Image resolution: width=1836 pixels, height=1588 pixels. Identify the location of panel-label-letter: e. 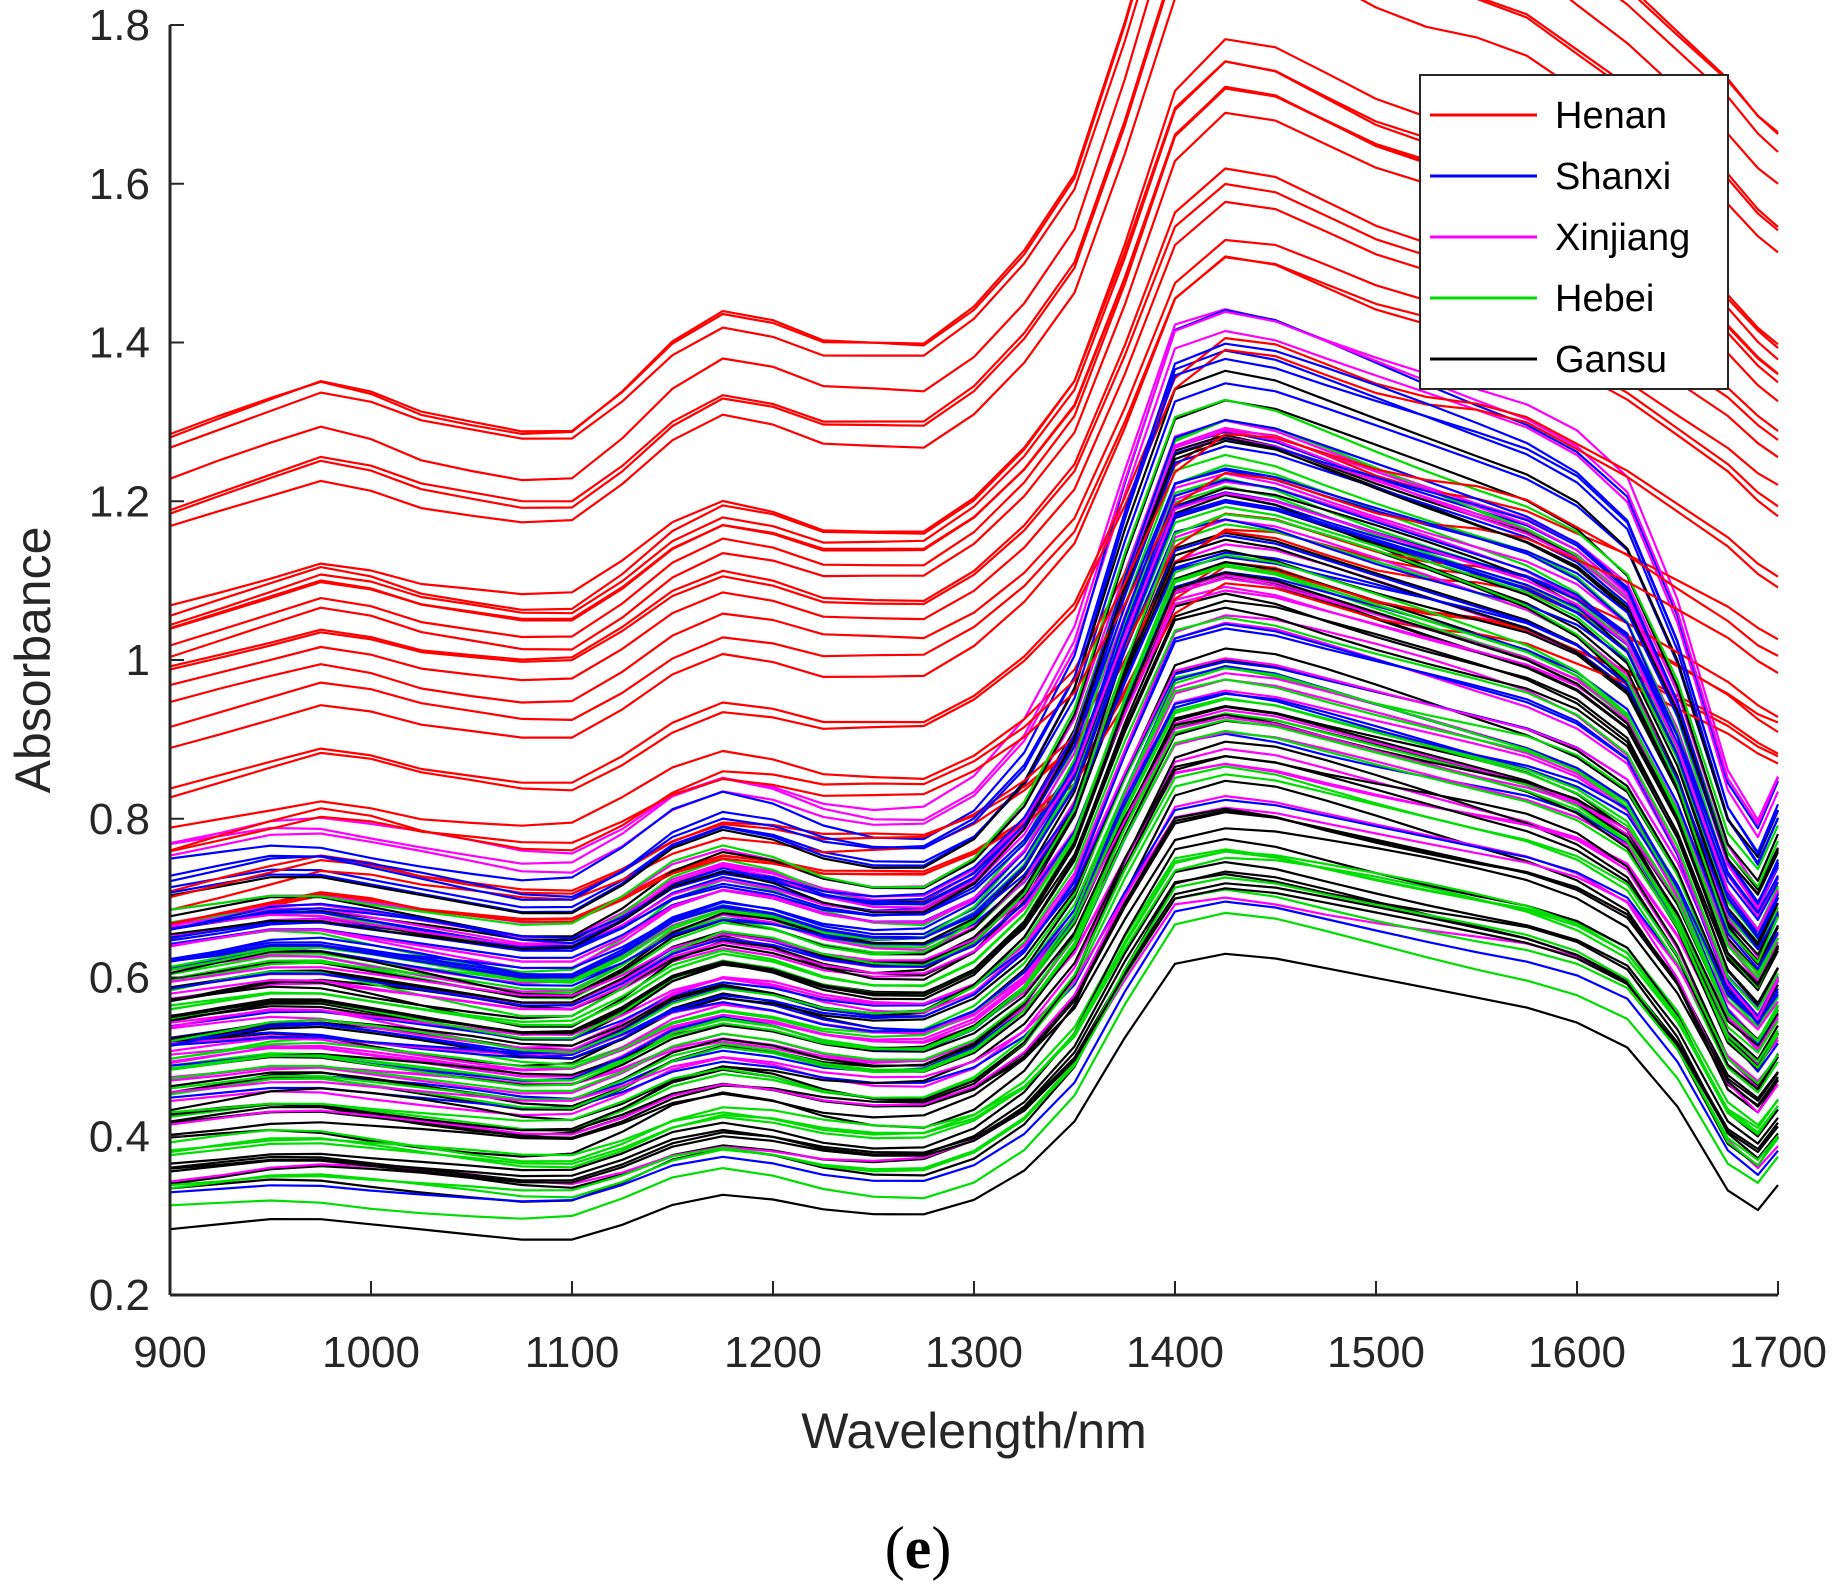
(918, 1548).